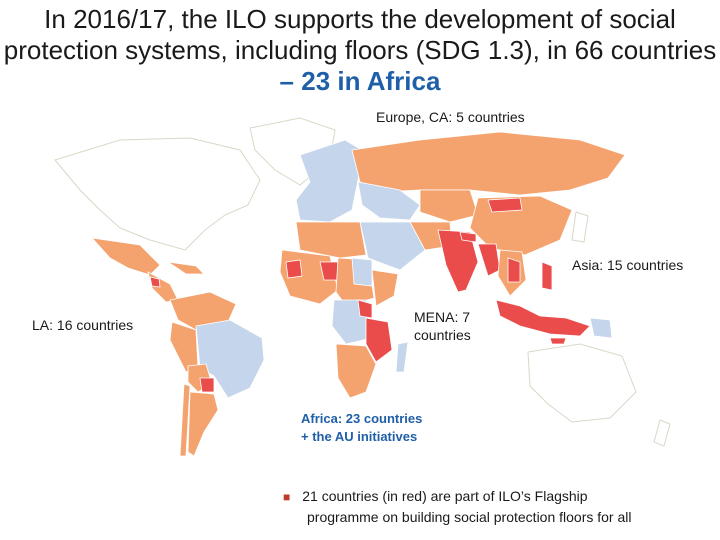 This screenshot has width=720, height=540. Describe the element at coordinates (207, 385) in the screenshot. I see `region-paraguay` at that location.